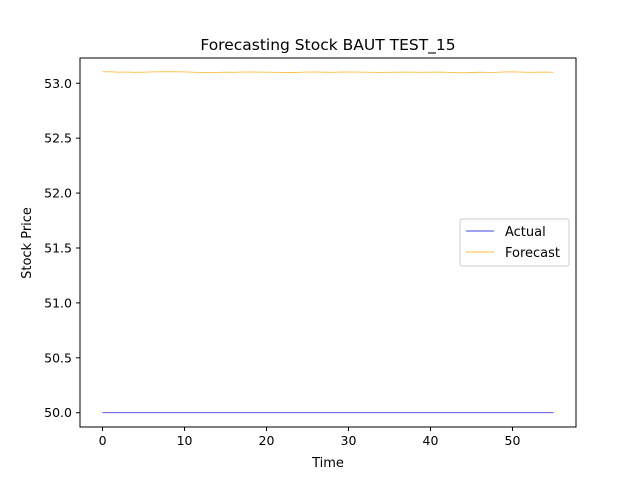 This screenshot has width=640, height=480. I want to click on legend: Actual Forecast, so click(514, 242).